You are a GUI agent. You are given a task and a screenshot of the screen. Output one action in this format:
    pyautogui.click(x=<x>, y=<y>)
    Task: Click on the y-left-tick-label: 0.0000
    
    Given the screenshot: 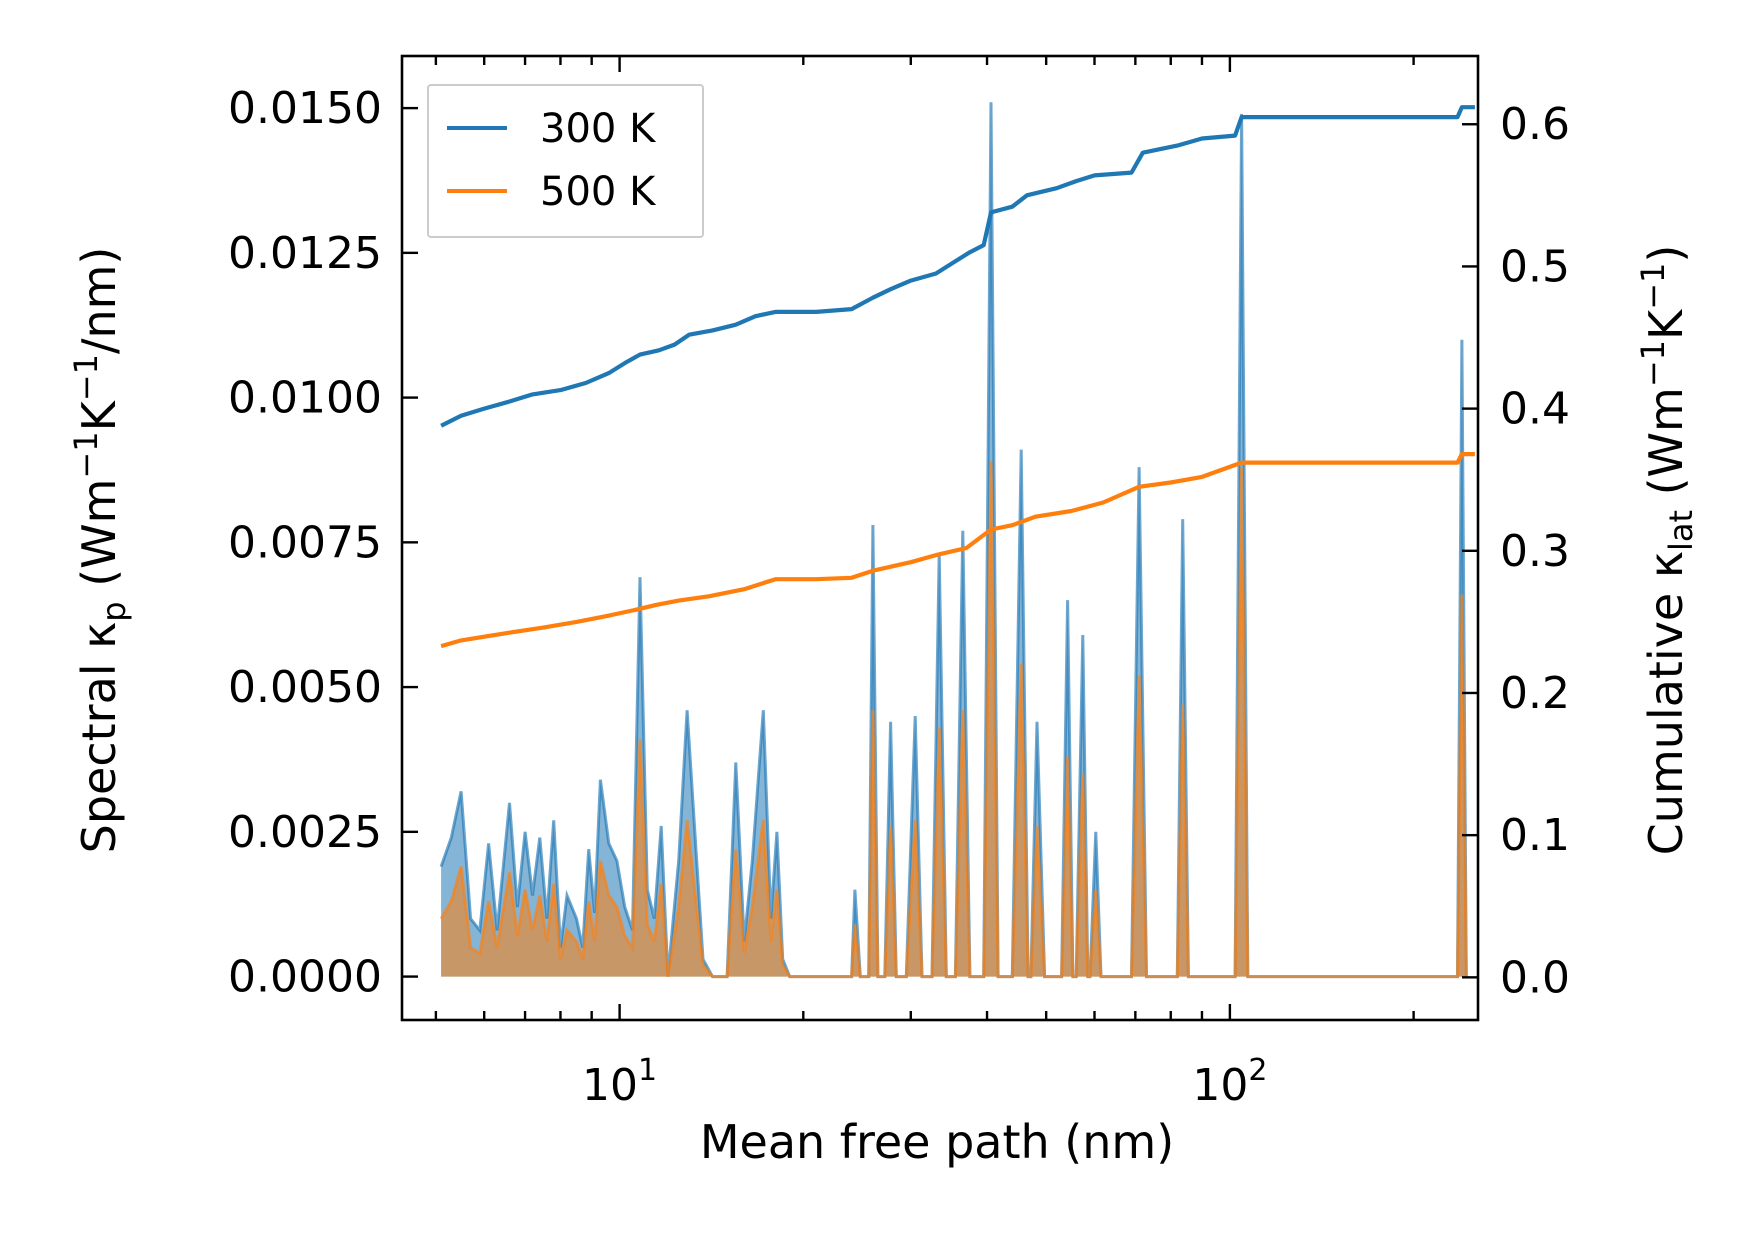 What is the action you would take?
    pyautogui.click(x=305, y=977)
    